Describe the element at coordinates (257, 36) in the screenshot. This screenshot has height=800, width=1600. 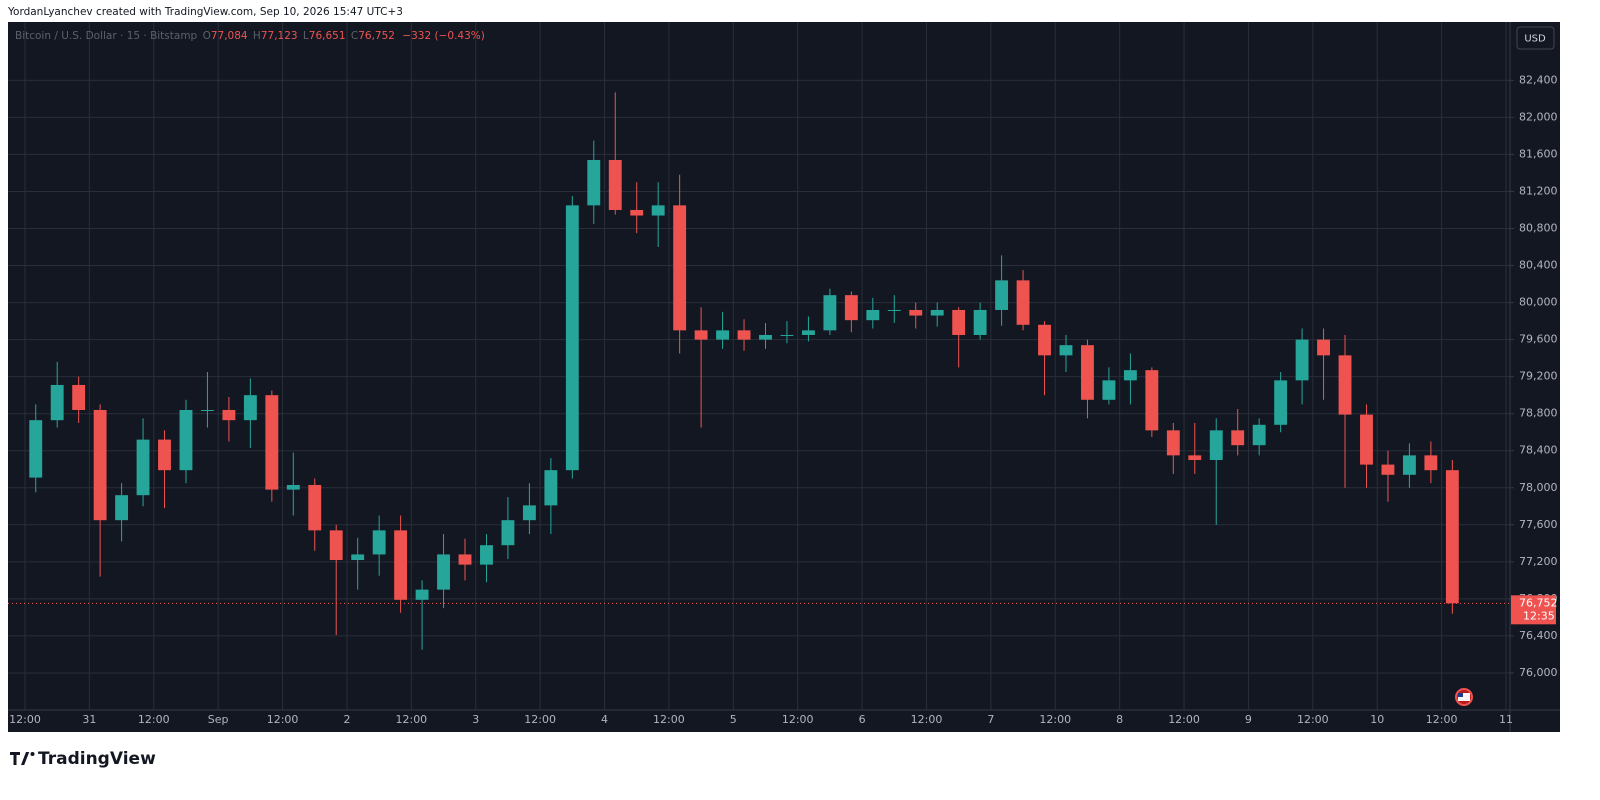
I see `h-label: H` at that location.